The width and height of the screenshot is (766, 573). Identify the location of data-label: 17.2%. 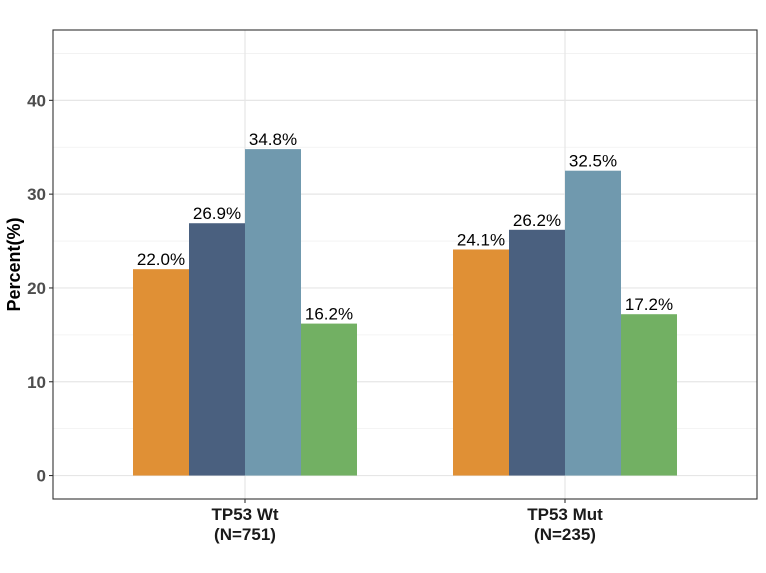
(649, 304).